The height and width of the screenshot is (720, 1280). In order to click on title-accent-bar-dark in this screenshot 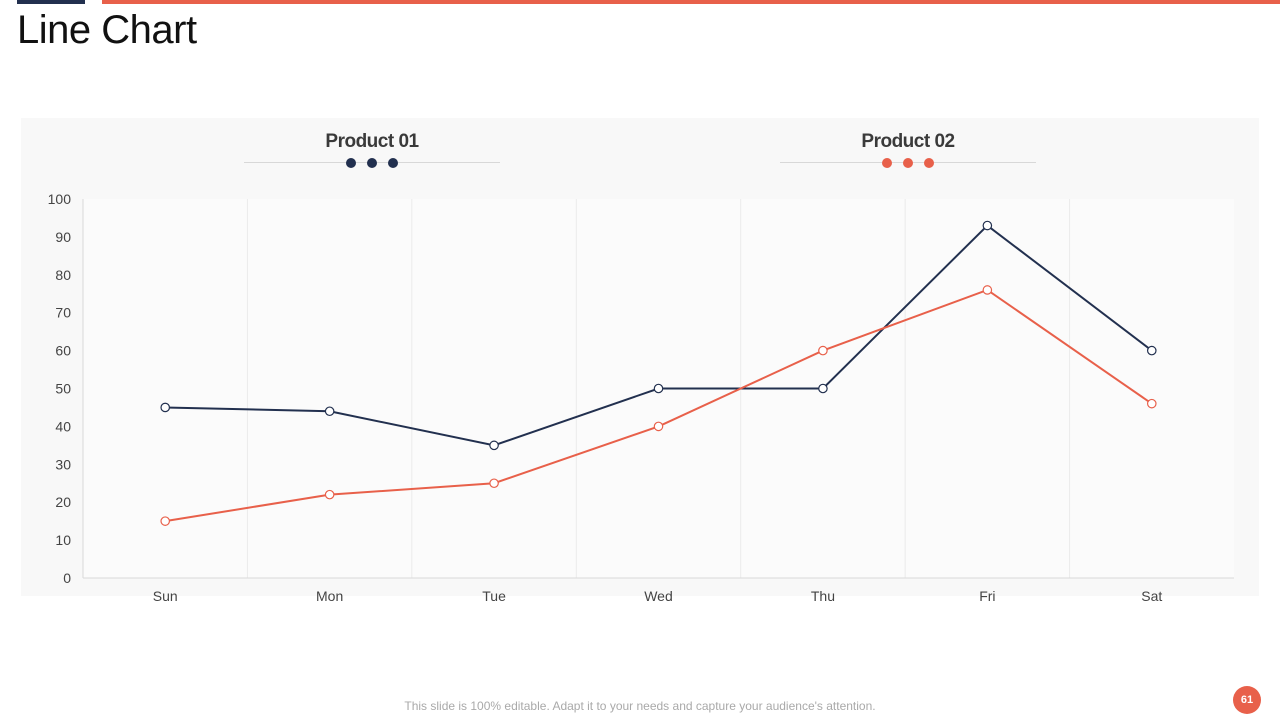, I will do `click(51, 2)`.